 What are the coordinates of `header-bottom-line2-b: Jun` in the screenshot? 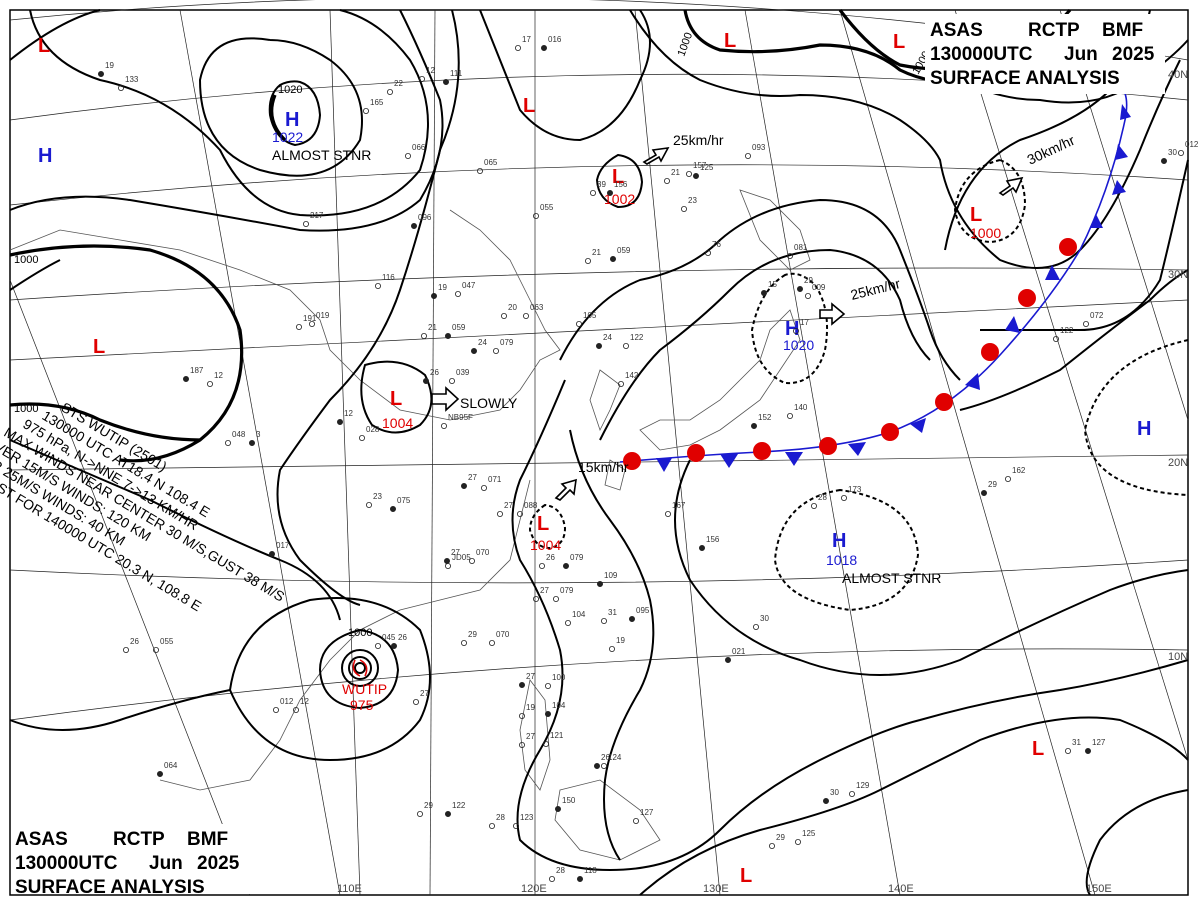 It's located at (166, 863).